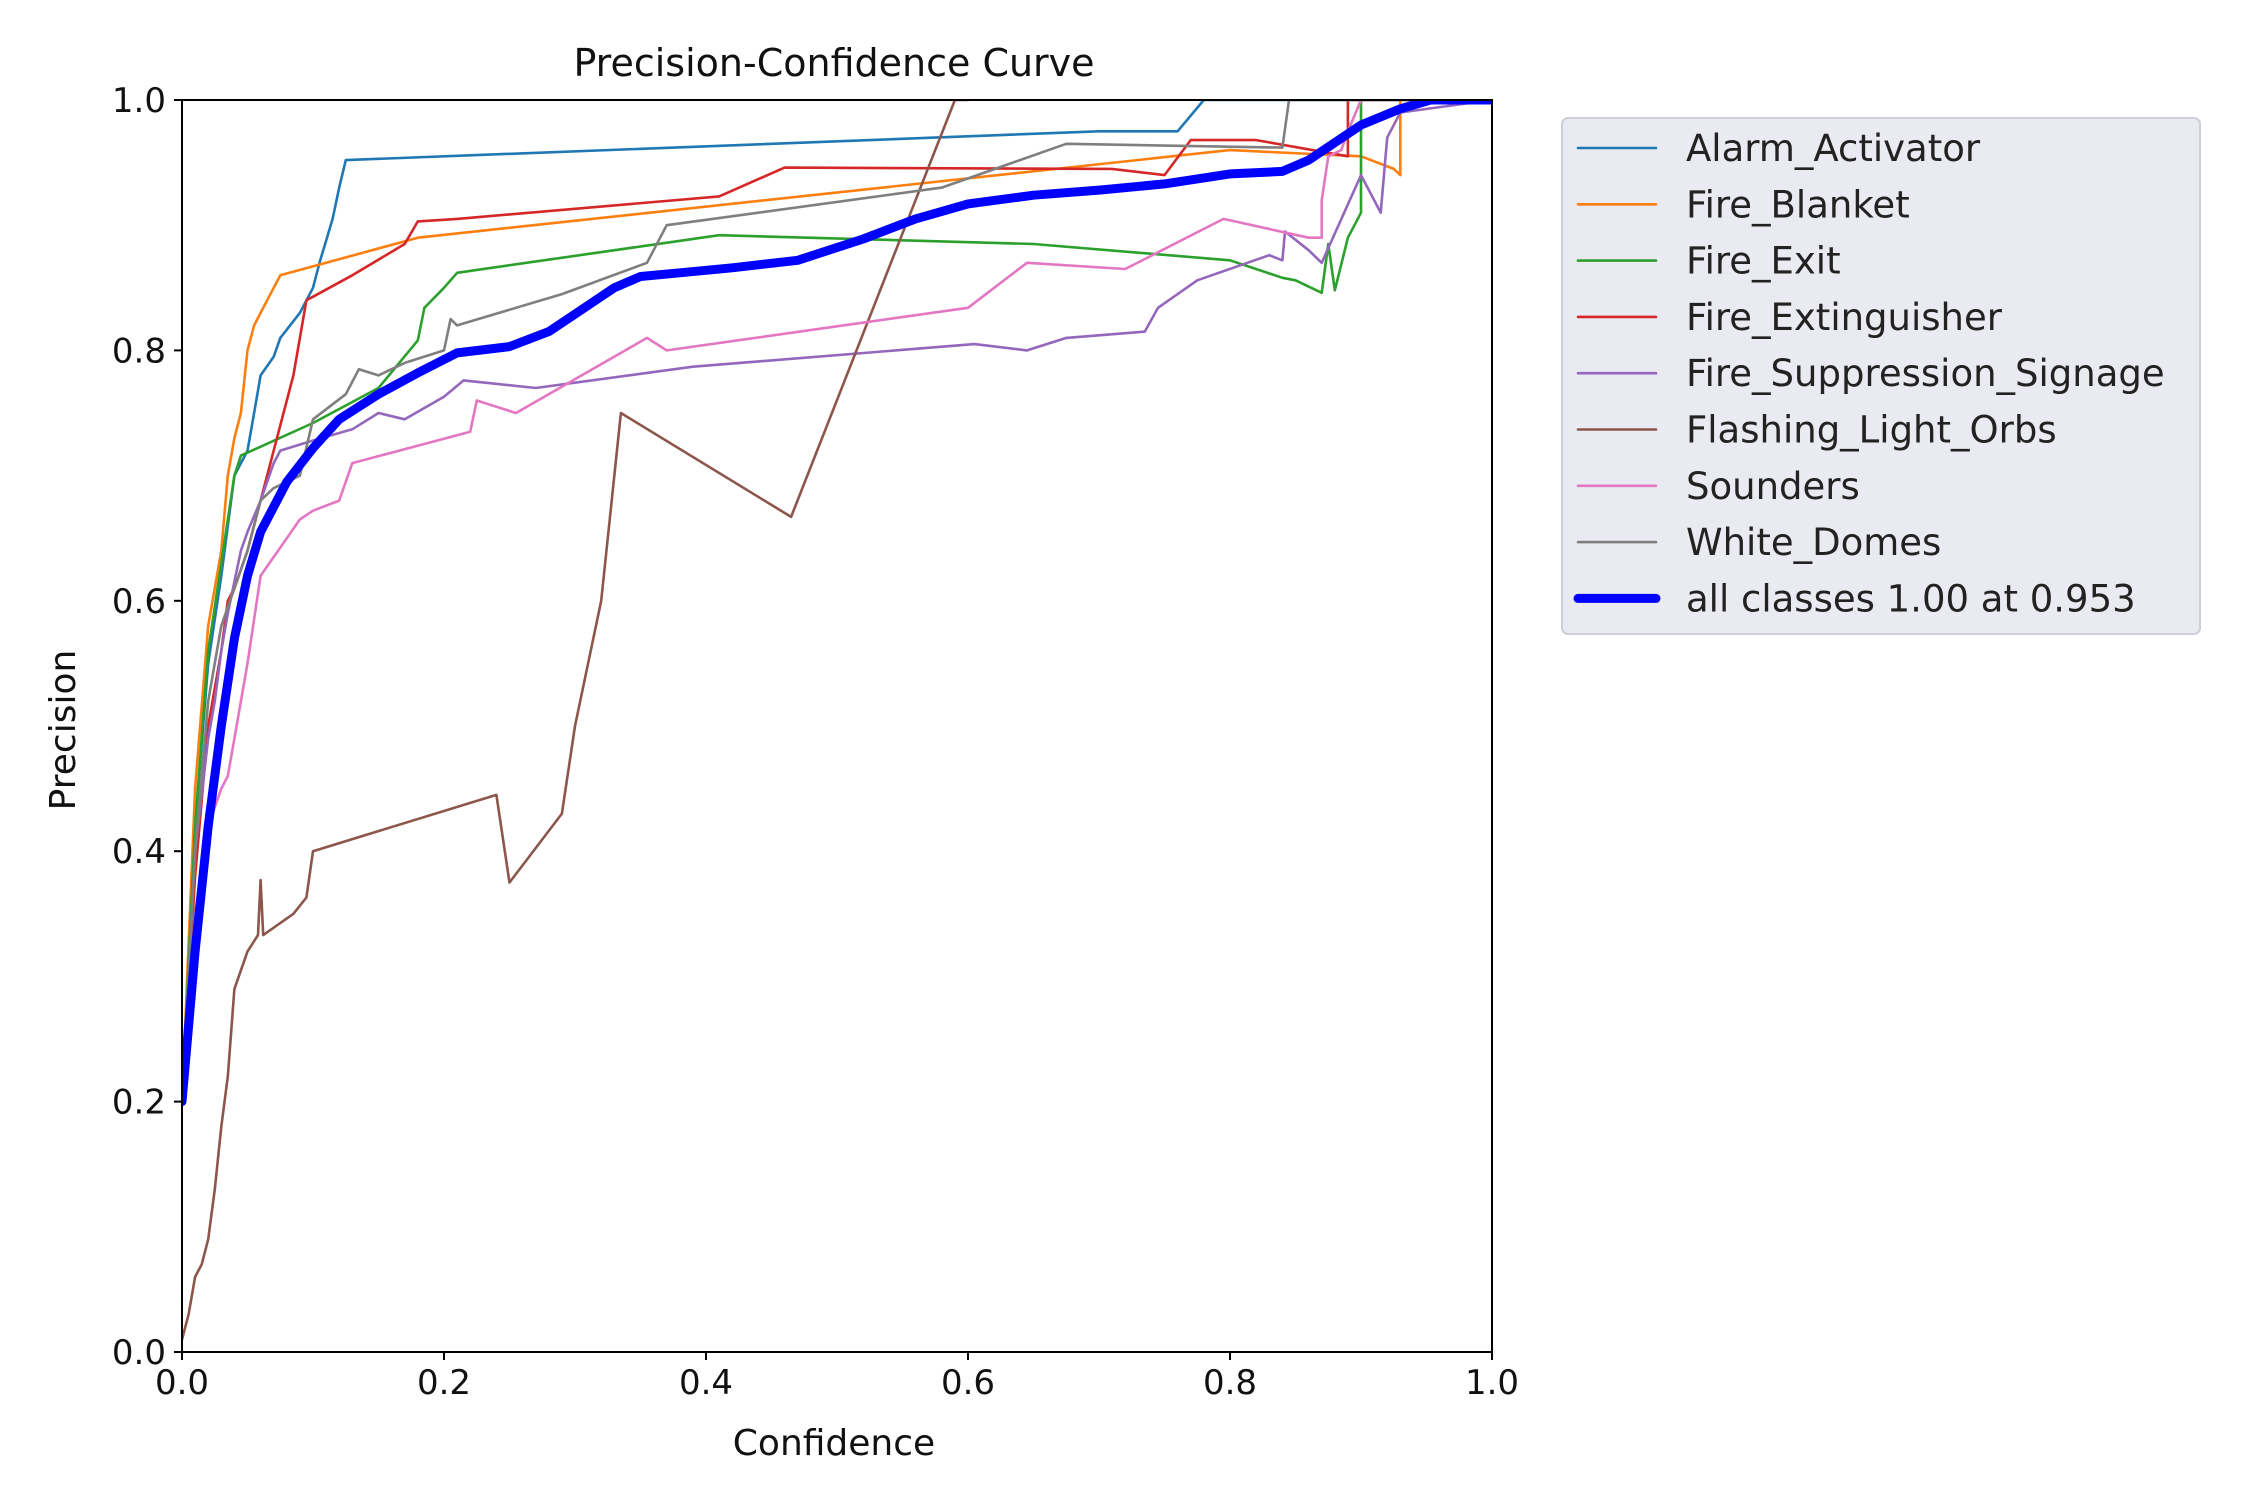  I want to click on y-tick-label: 0.6, so click(139, 602).